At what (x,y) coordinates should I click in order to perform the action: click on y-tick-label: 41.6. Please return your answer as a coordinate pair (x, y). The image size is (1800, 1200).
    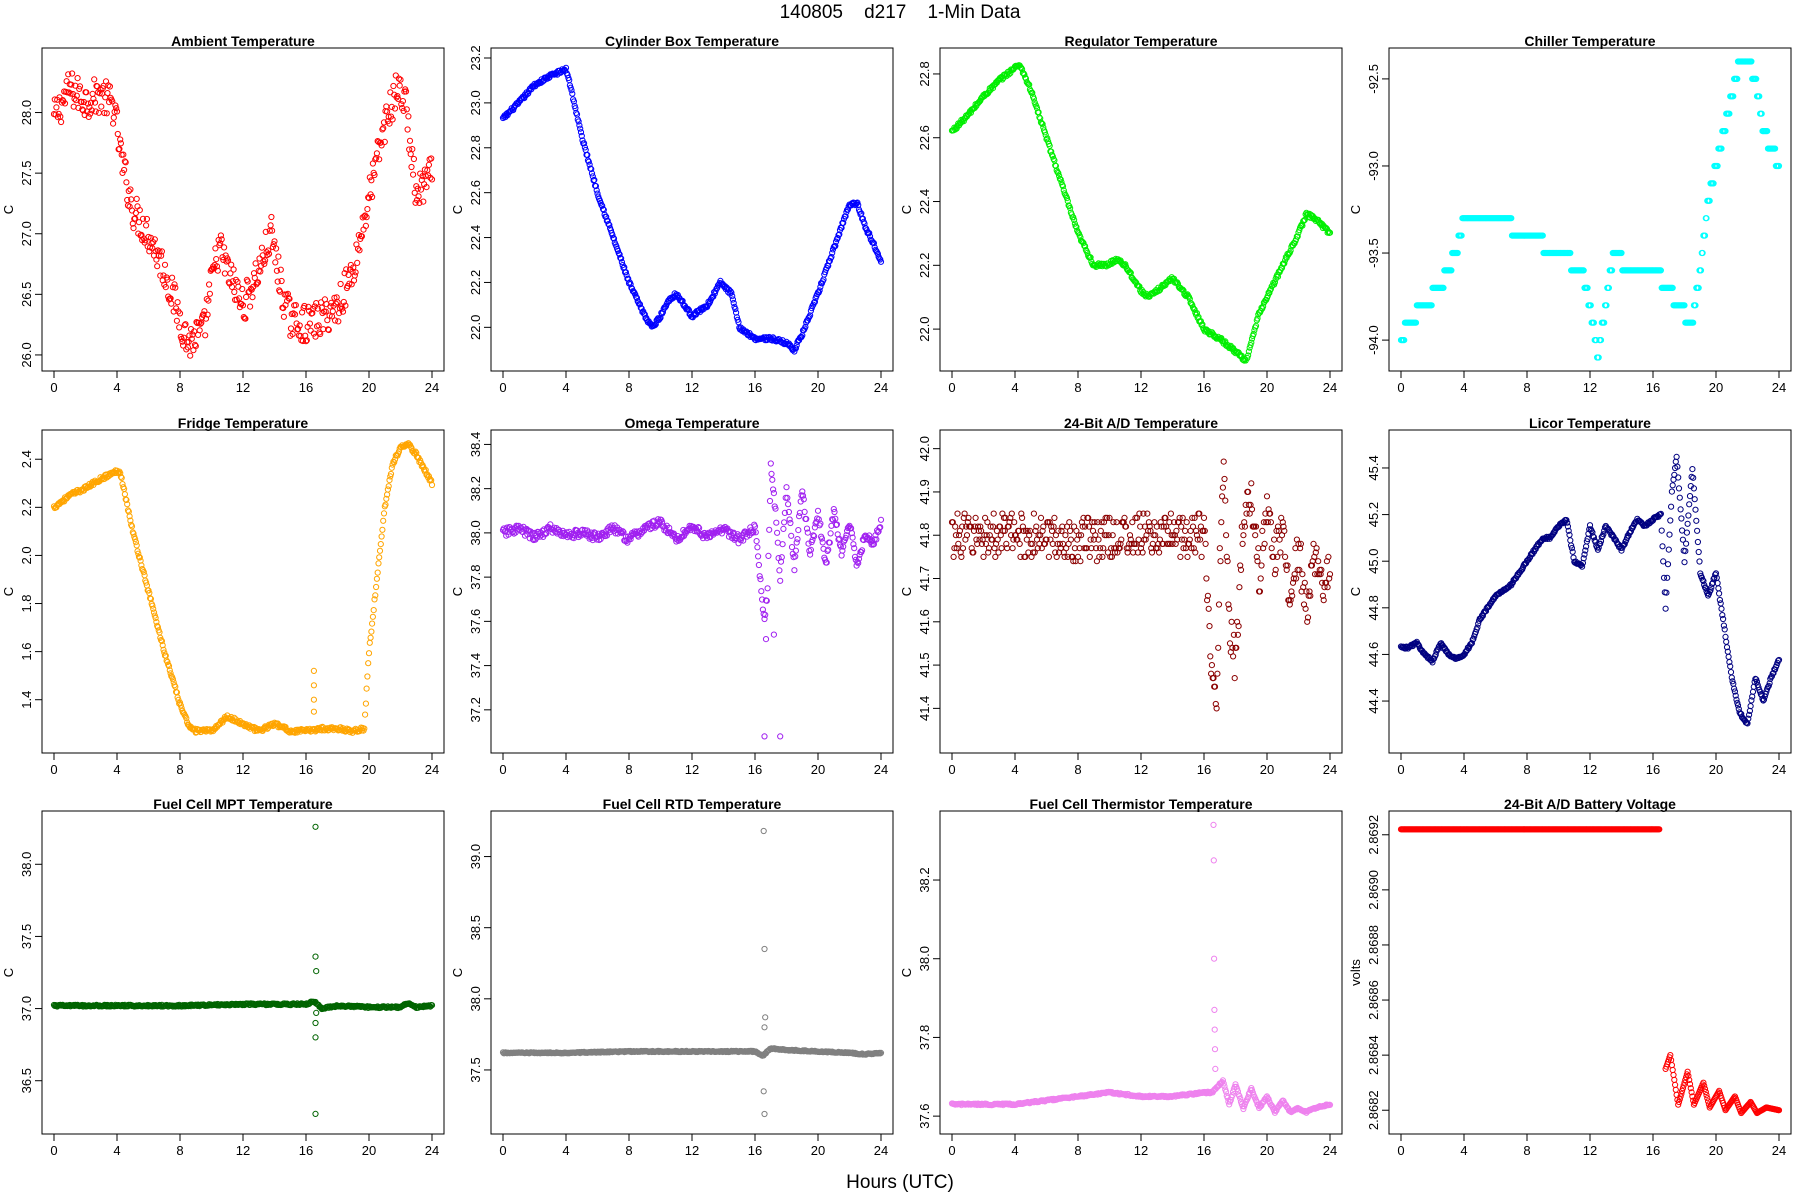
    Looking at the image, I should click on (924, 621).